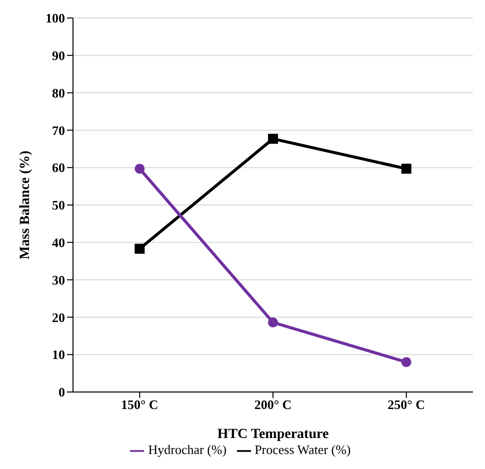  I want to click on y-axis-title: Mass Balance (%), so click(25, 205).